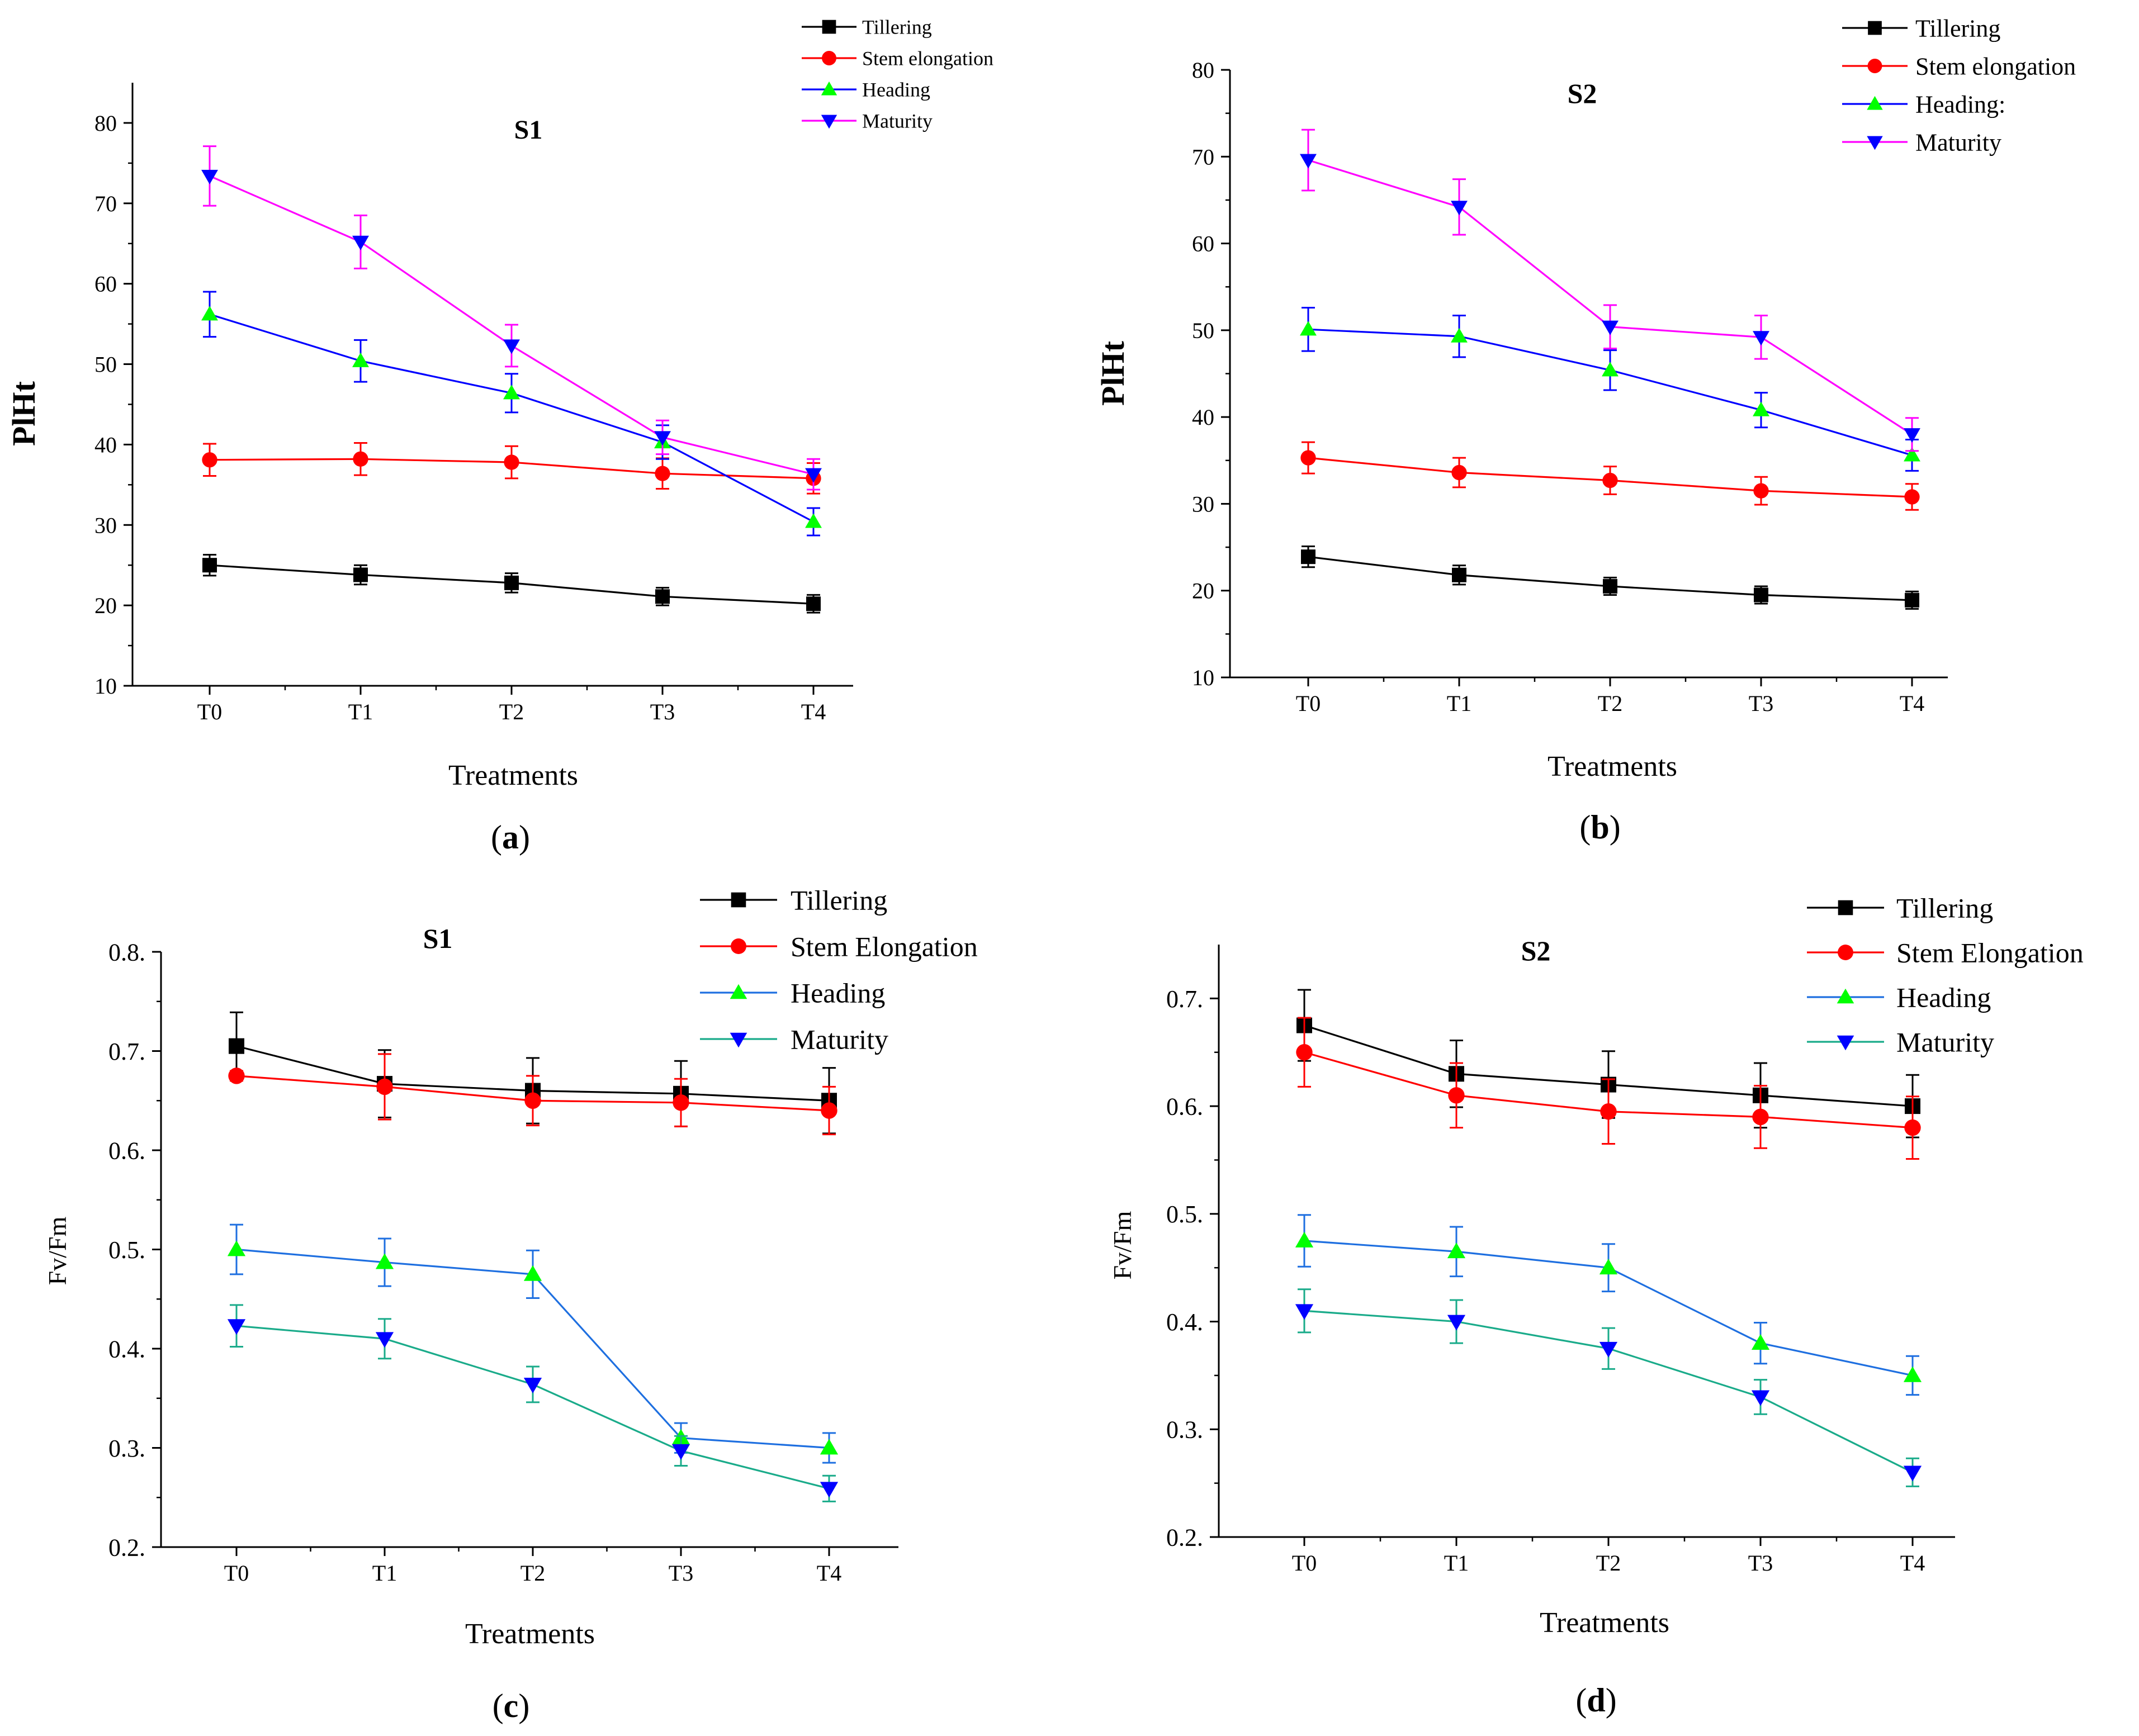 The image size is (2139, 1736). What do you see at coordinates (927, 59) in the screenshot?
I see `legend-label: Stem elongation` at bounding box center [927, 59].